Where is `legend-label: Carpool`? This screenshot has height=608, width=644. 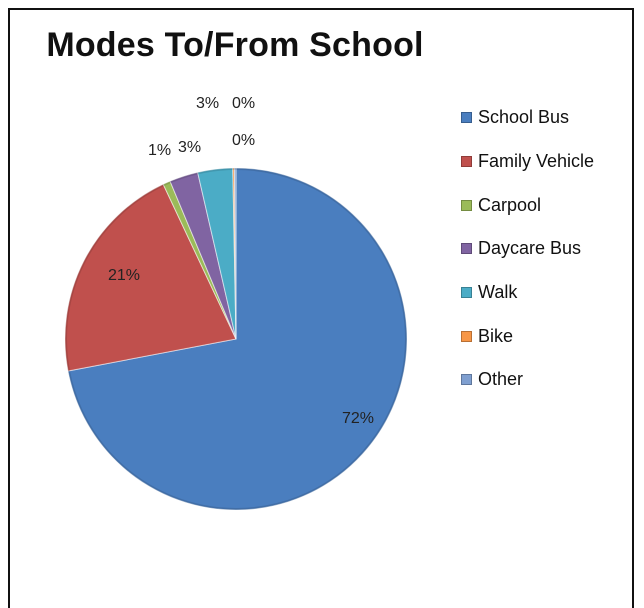 legend-label: Carpool is located at coordinates (510, 204).